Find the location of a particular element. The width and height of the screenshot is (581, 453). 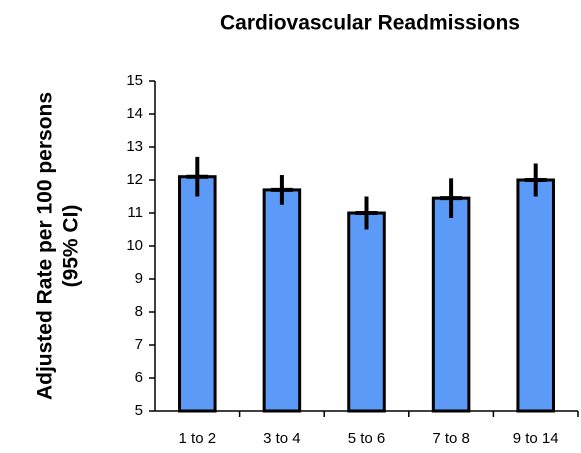

x-tick-label: 1 to 2 is located at coordinates (198, 438).